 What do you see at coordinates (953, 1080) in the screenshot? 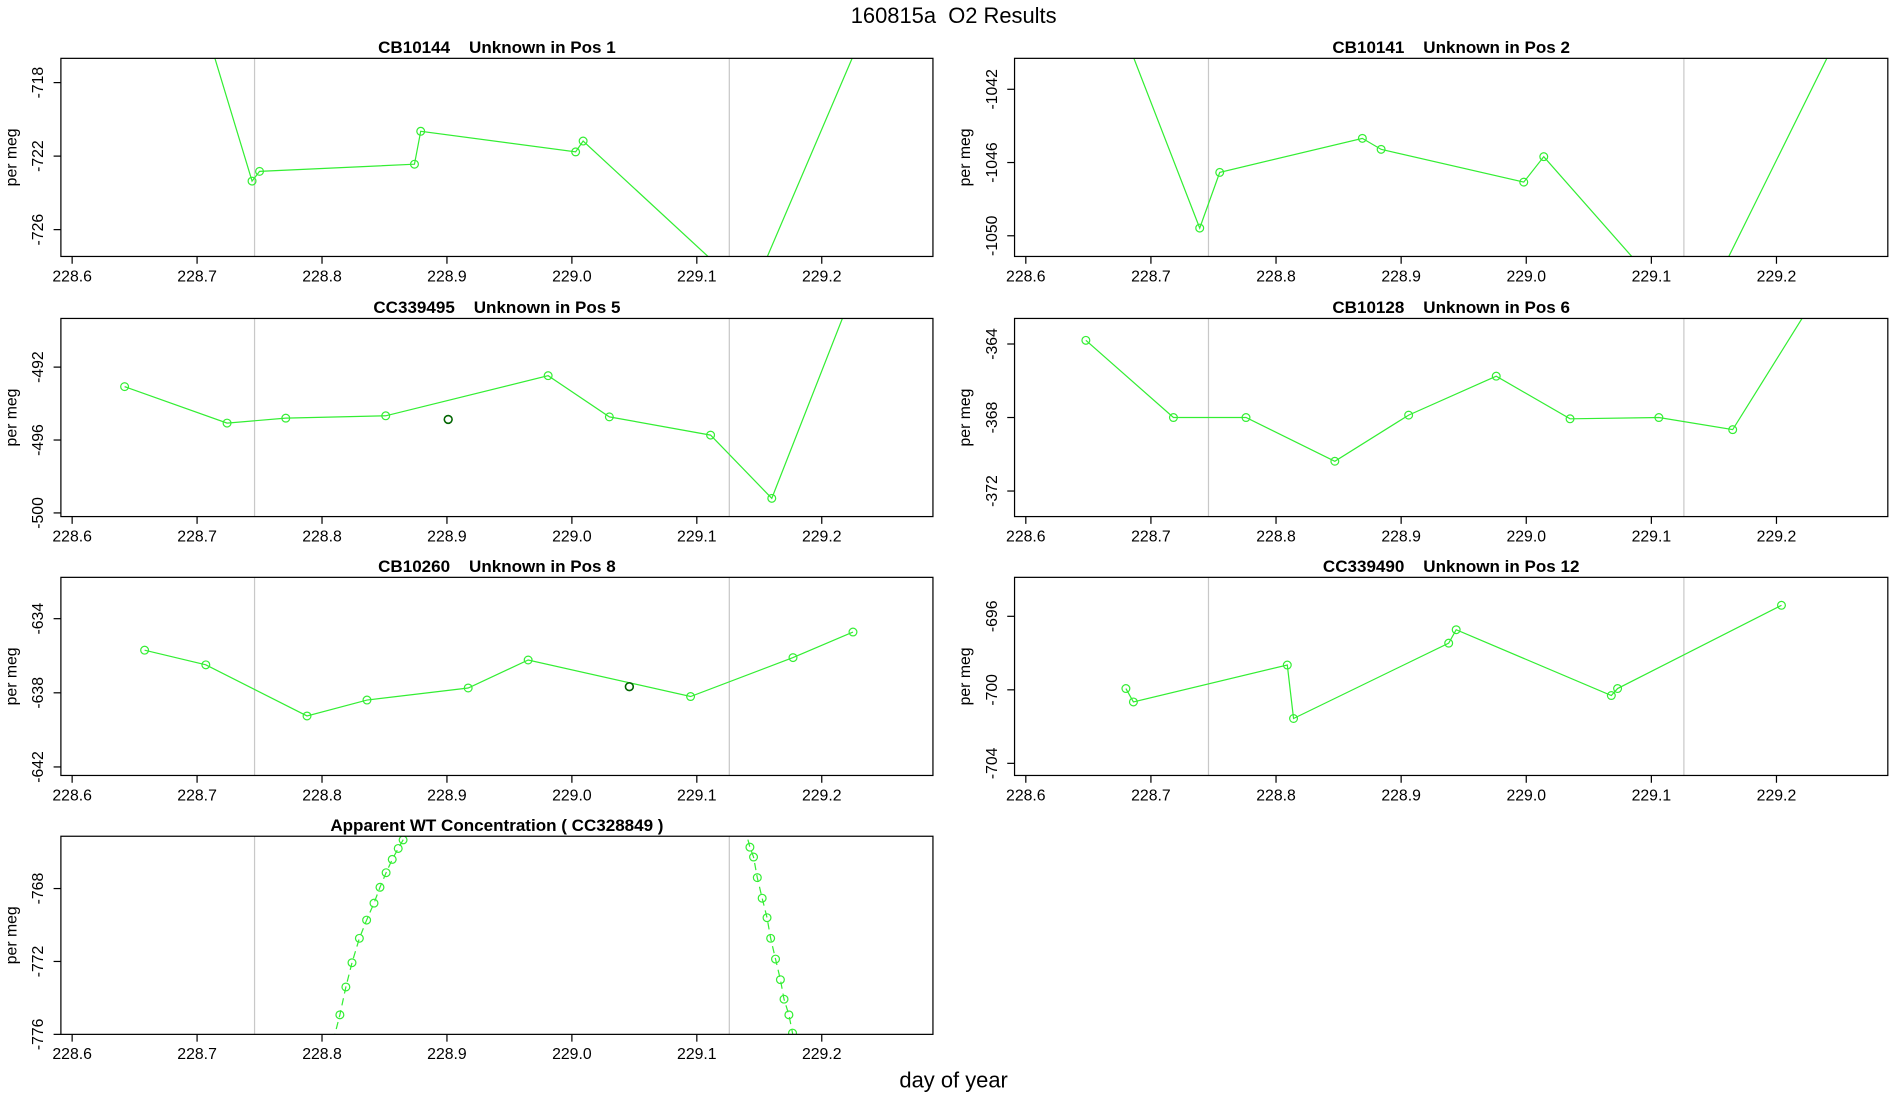
I see `x-axis-label: day of year` at bounding box center [953, 1080].